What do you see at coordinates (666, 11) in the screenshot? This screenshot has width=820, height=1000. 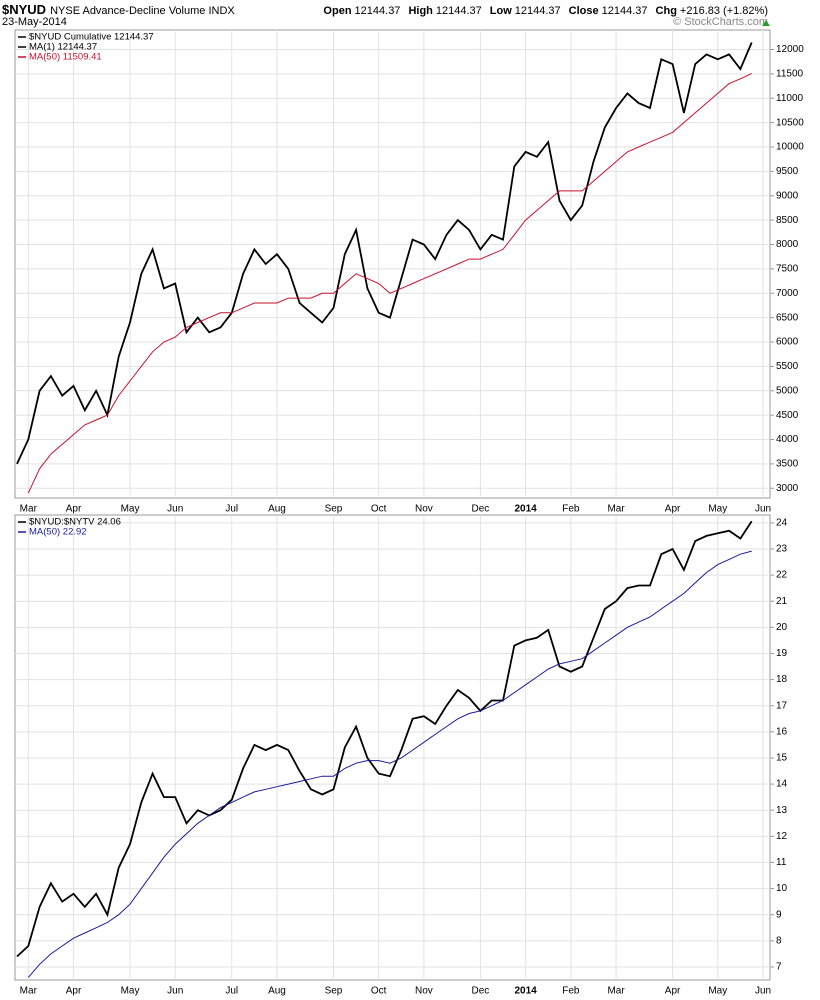 I see `quote-label: Chg` at bounding box center [666, 11].